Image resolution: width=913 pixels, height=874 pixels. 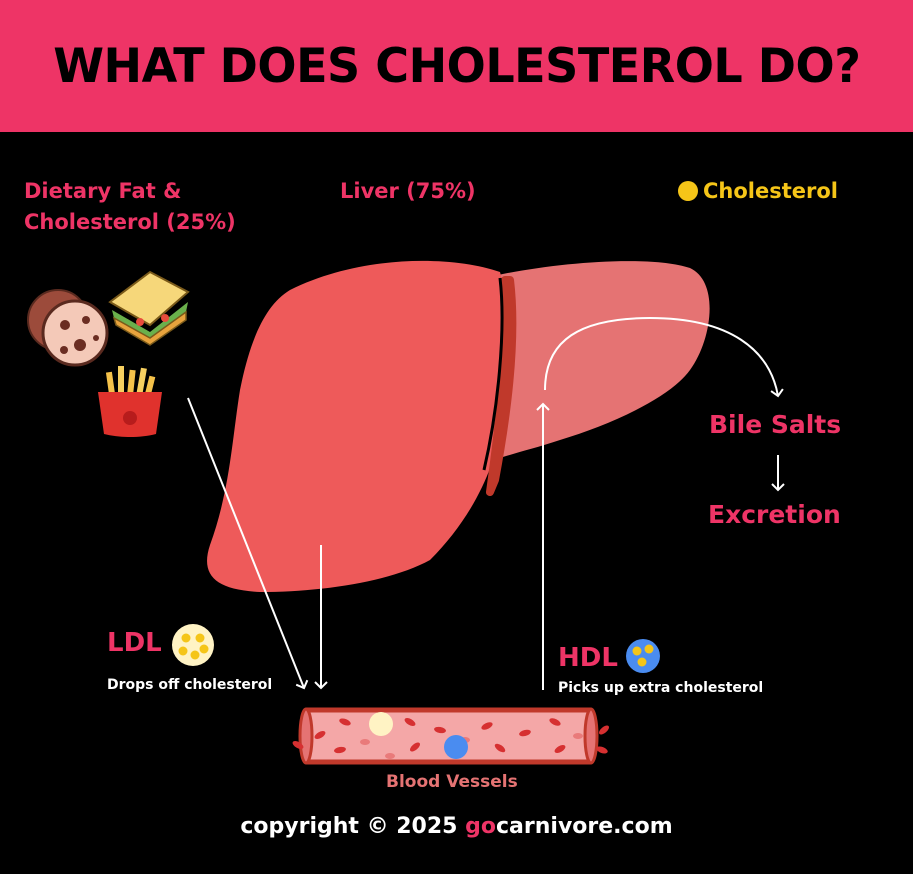 I want to click on bile-salts-label: Bile Salts, so click(x=775, y=424).